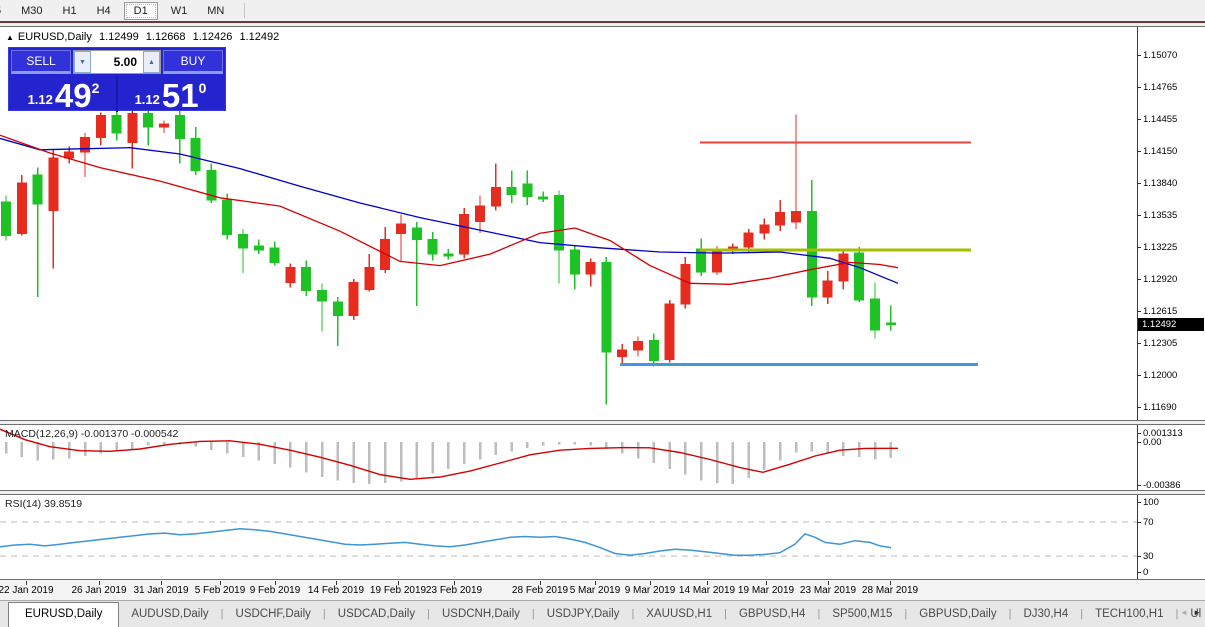 The height and width of the screenshot is (627, 1205). What do you see at coordinates (4, 11) in the screenshot?
I see `timeframe-button-5: 5` at bounding box center [4, 11].